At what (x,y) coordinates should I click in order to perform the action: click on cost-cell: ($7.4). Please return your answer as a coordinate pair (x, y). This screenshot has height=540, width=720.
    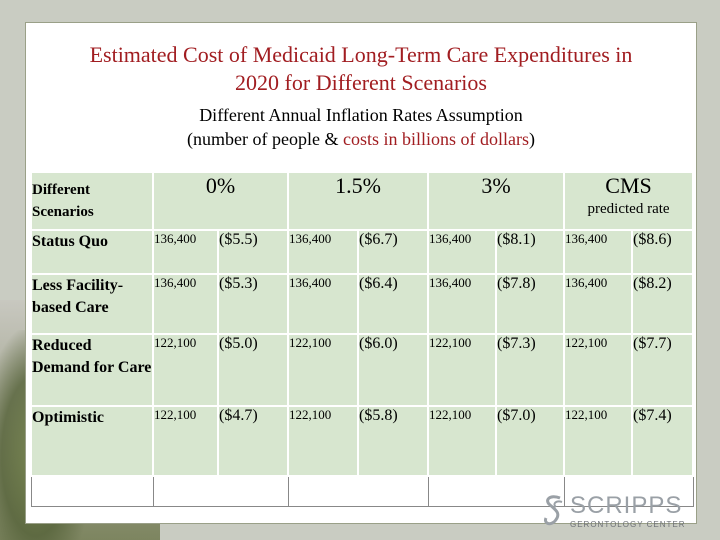
    Looking at the image, I should click on (663, 441).